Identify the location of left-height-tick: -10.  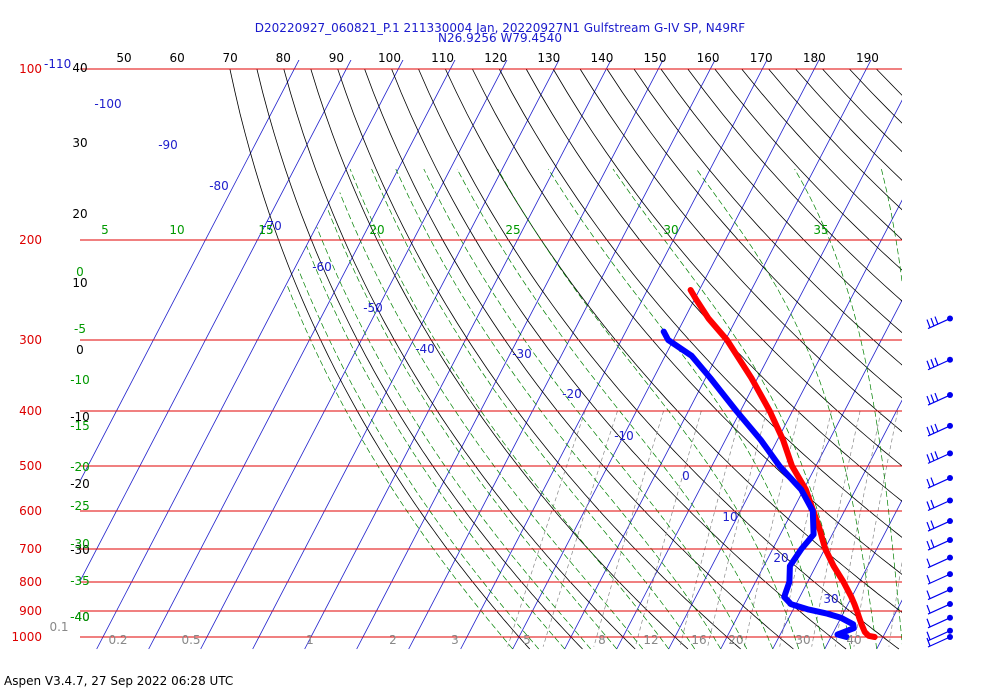
(80, 417).